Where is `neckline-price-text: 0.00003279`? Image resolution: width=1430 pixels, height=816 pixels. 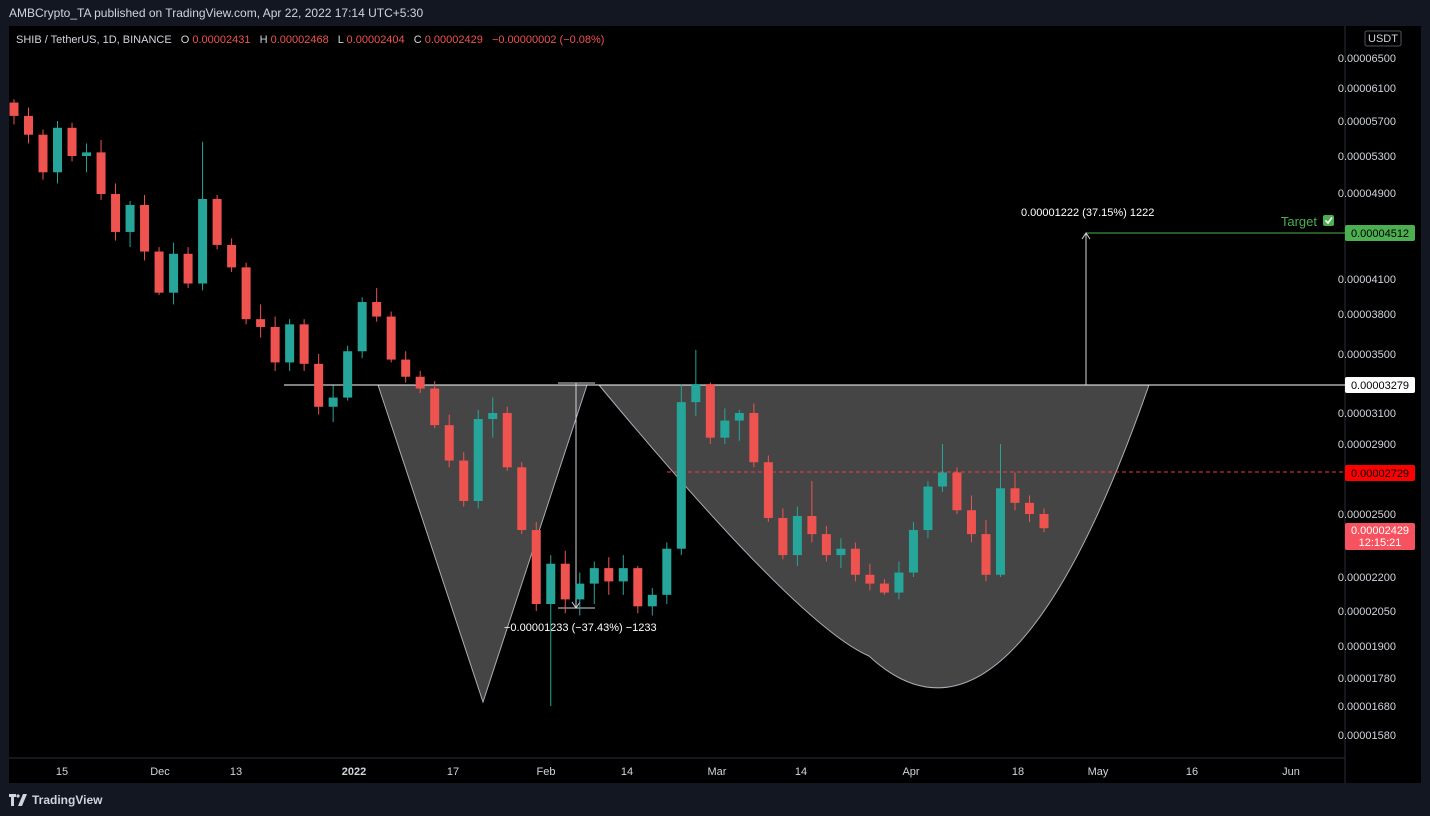
neckline-price-text: 0.00003279 is located at coordinates (1380, 386).